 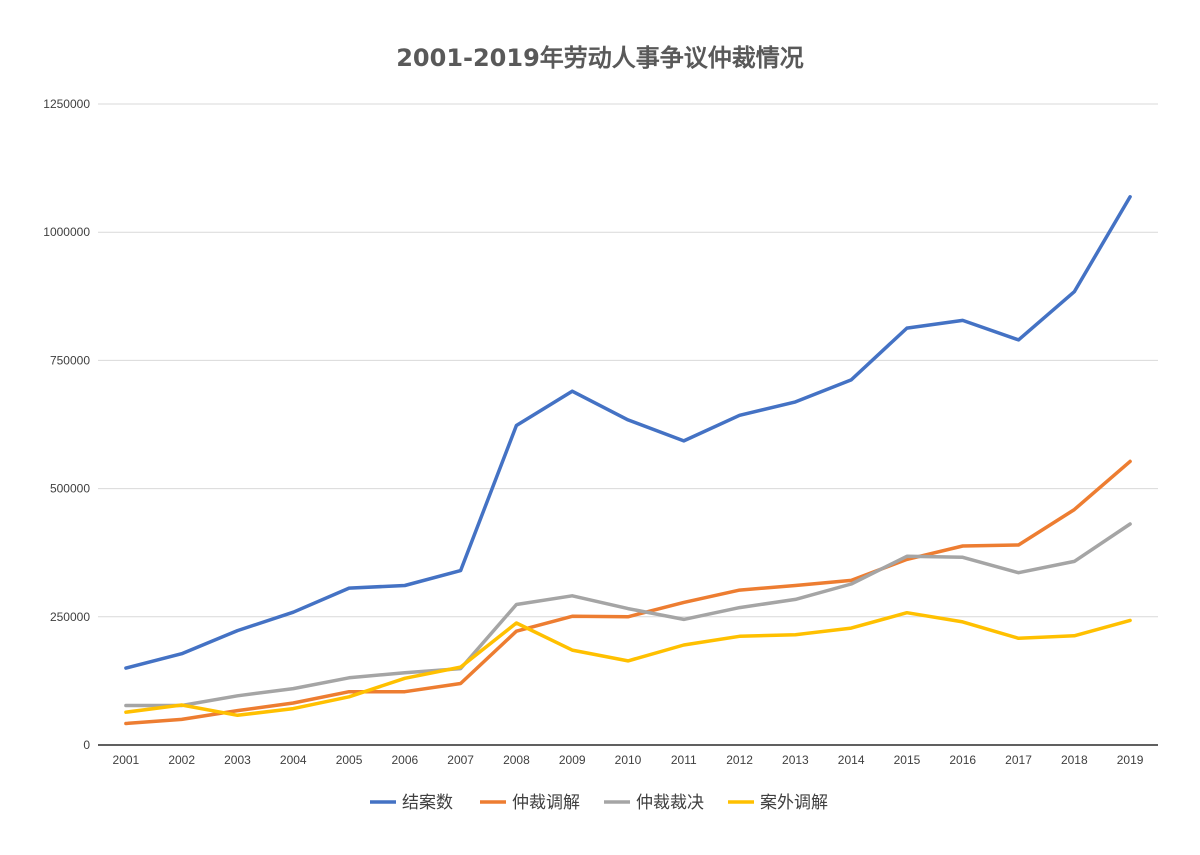 What do you see at coordinates (739, 760) in the screenshot?
I see `x-tick-label: 2012` at bounding box center [739, 760].